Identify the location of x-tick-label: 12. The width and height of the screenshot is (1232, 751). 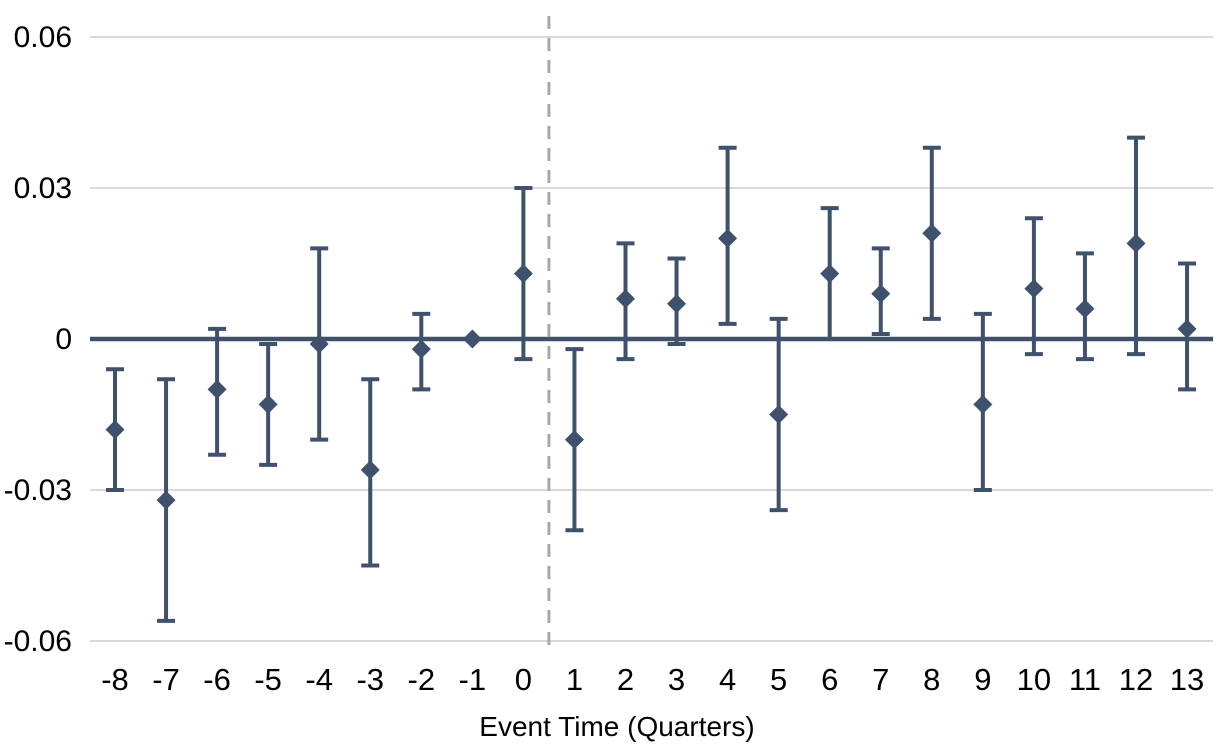
(1136, 679).